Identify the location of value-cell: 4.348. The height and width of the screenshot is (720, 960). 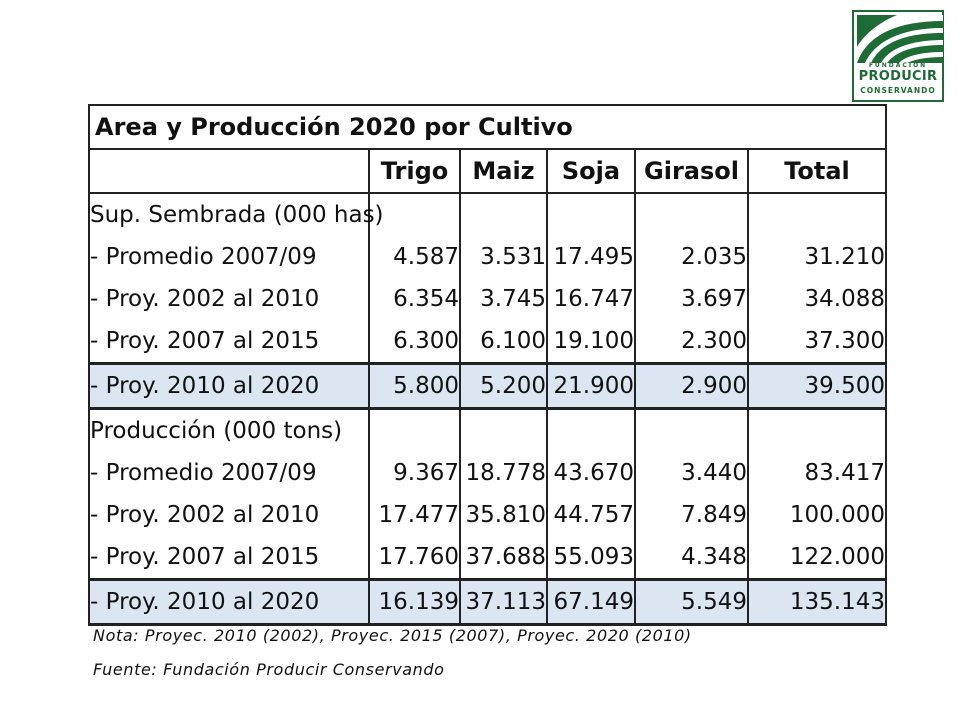
(691, 558).